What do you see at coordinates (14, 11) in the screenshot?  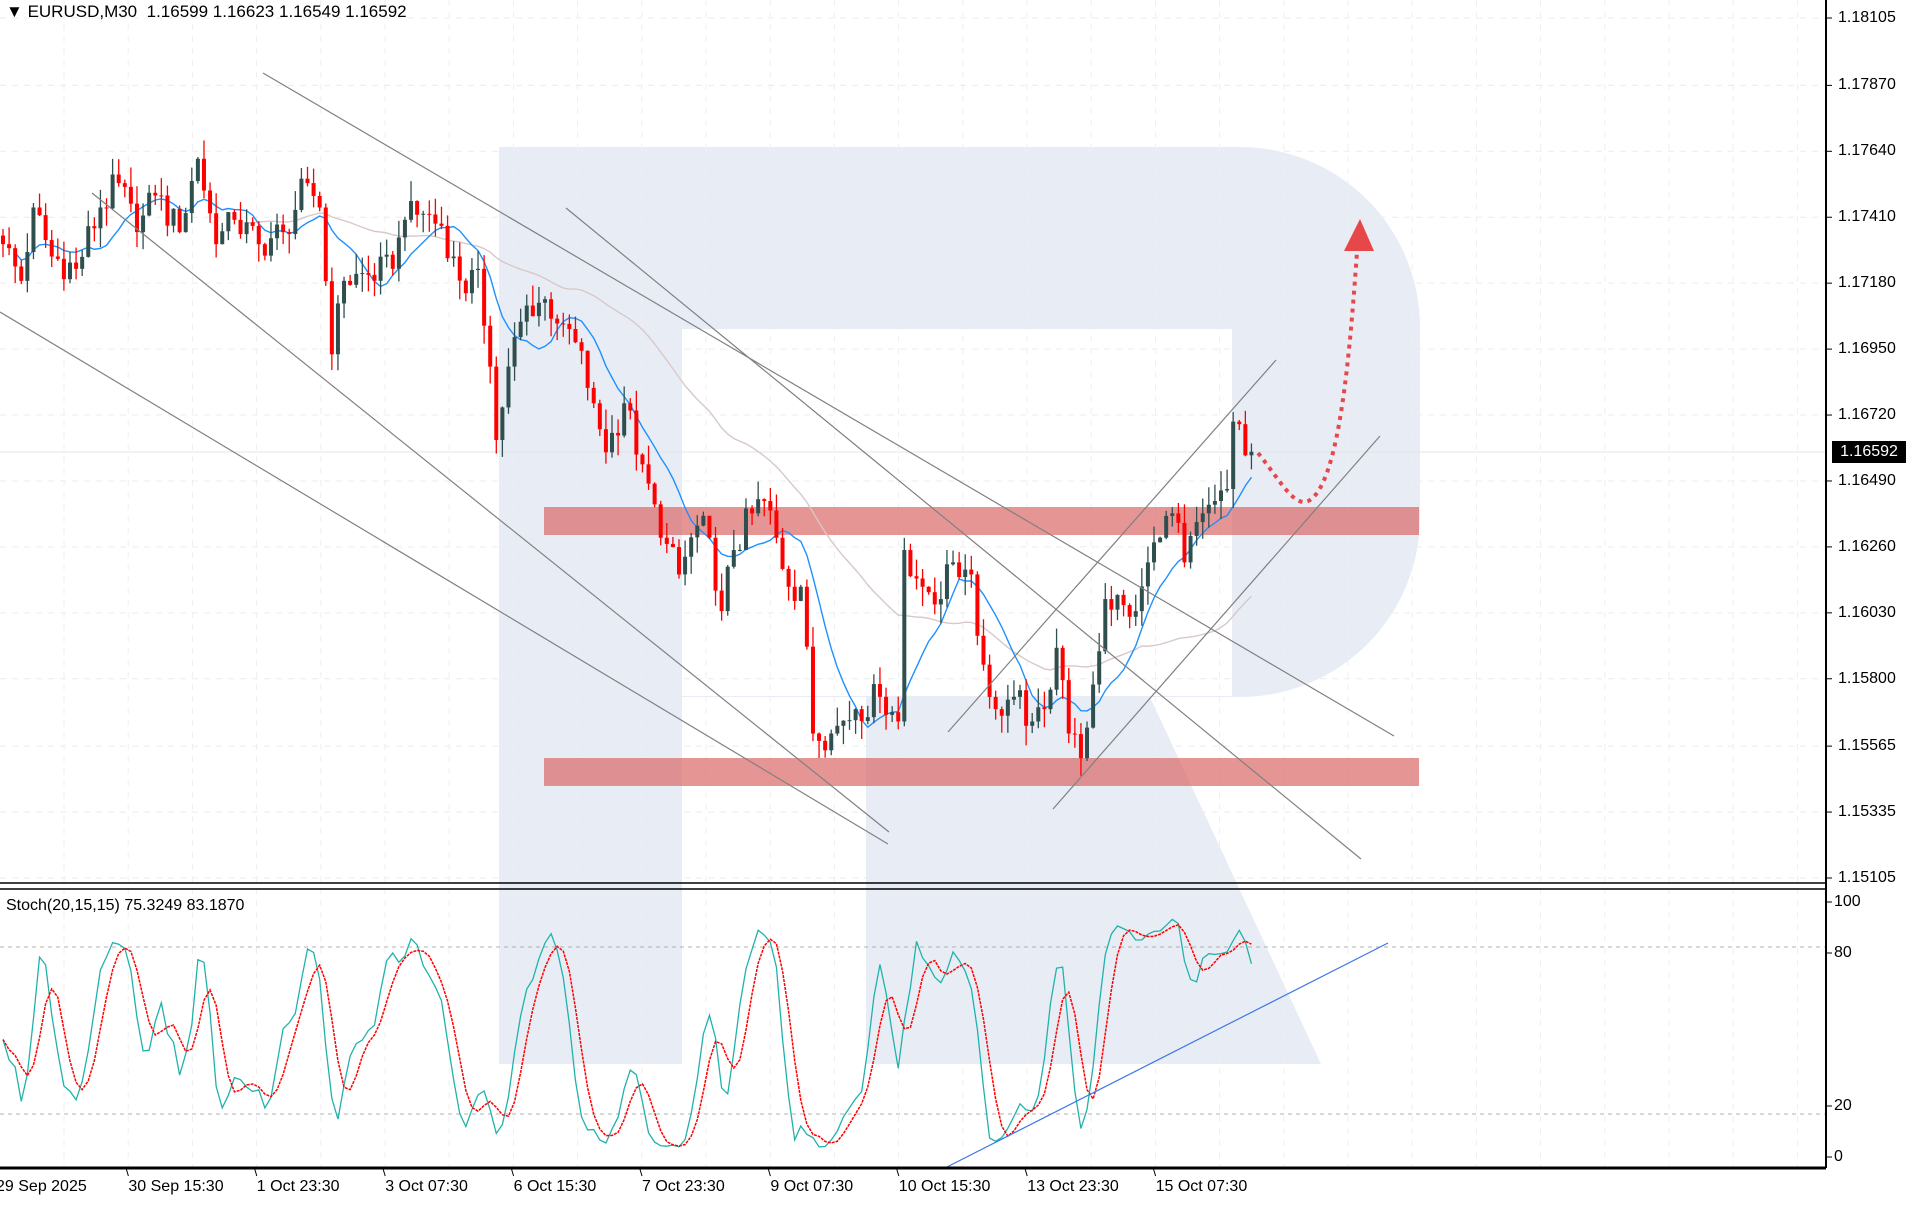 I see `collapse-triangle-icon: ▼` at bounding box center [14, 11].